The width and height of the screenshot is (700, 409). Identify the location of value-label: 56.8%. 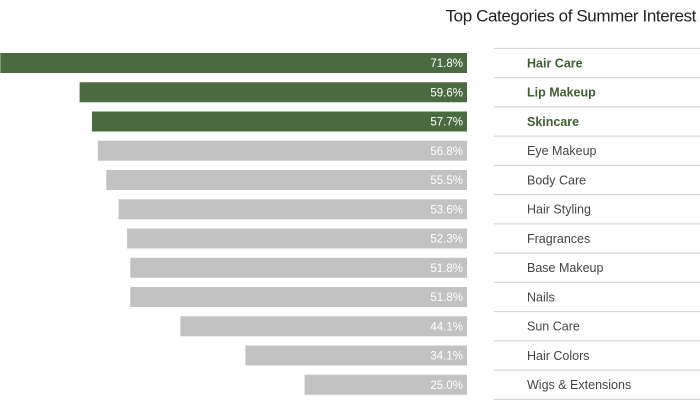
(446, 152).